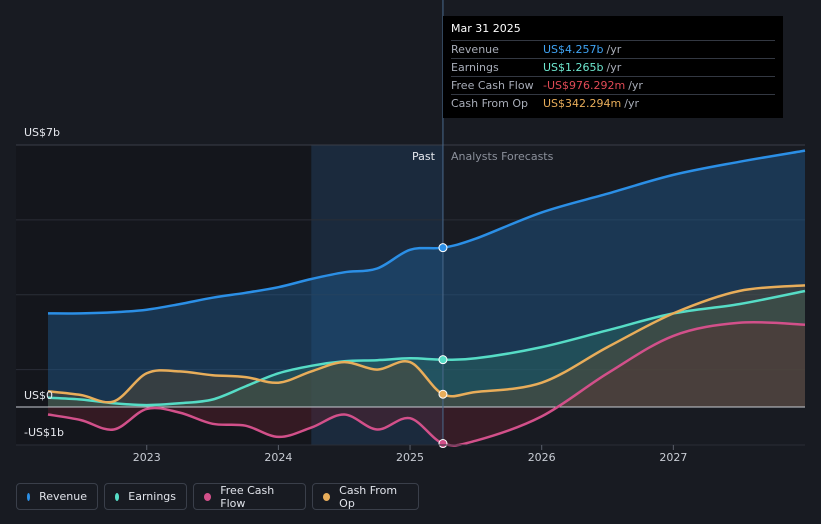 The width and height of the screenshot is (821, 524). What do you see at coordinates (492, 85) in the screenshot?
I see `tooltip-label: Free Cash Flow` at bounding box center [492, 85].